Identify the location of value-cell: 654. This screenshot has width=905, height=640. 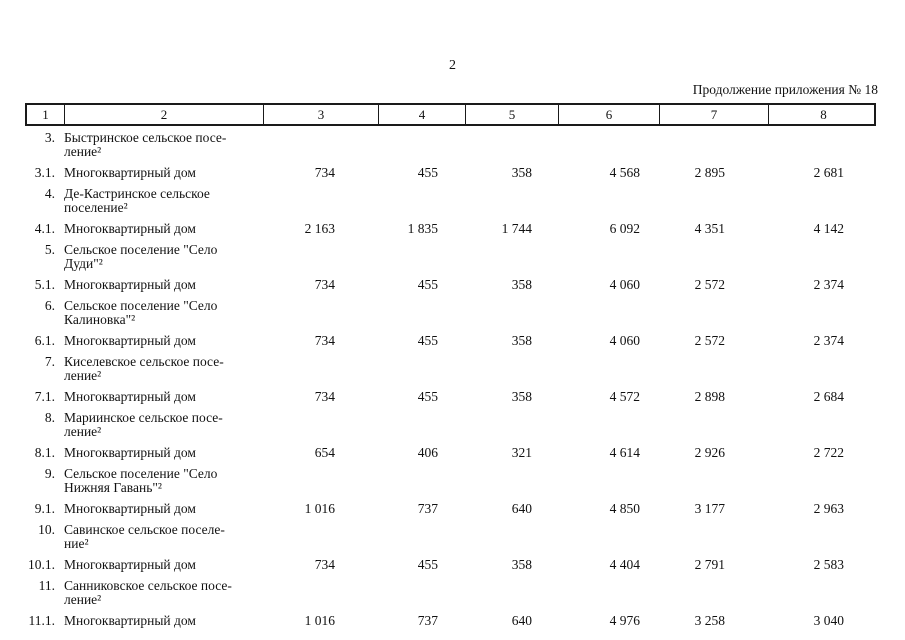
(324, 452).